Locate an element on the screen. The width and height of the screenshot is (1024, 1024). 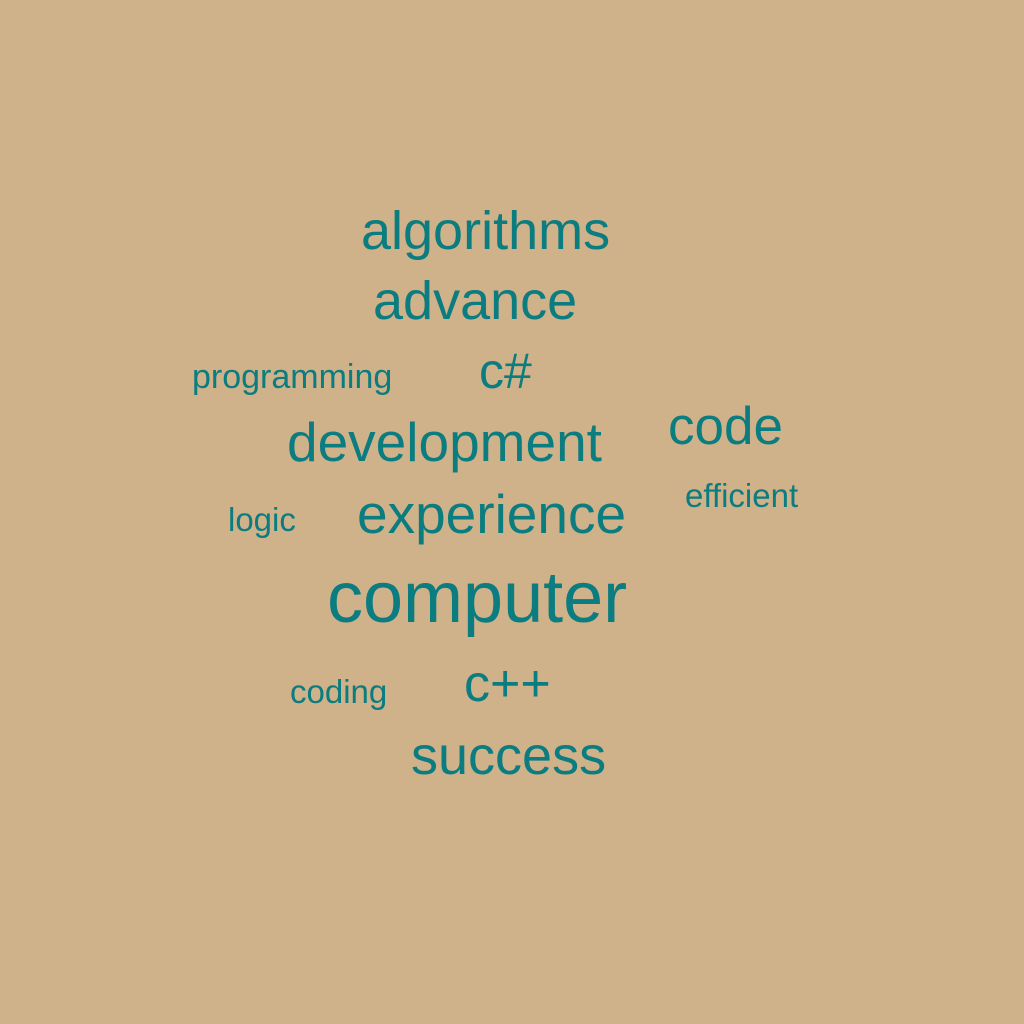
word-efficient: efficient is located at coordinates (742, 495).